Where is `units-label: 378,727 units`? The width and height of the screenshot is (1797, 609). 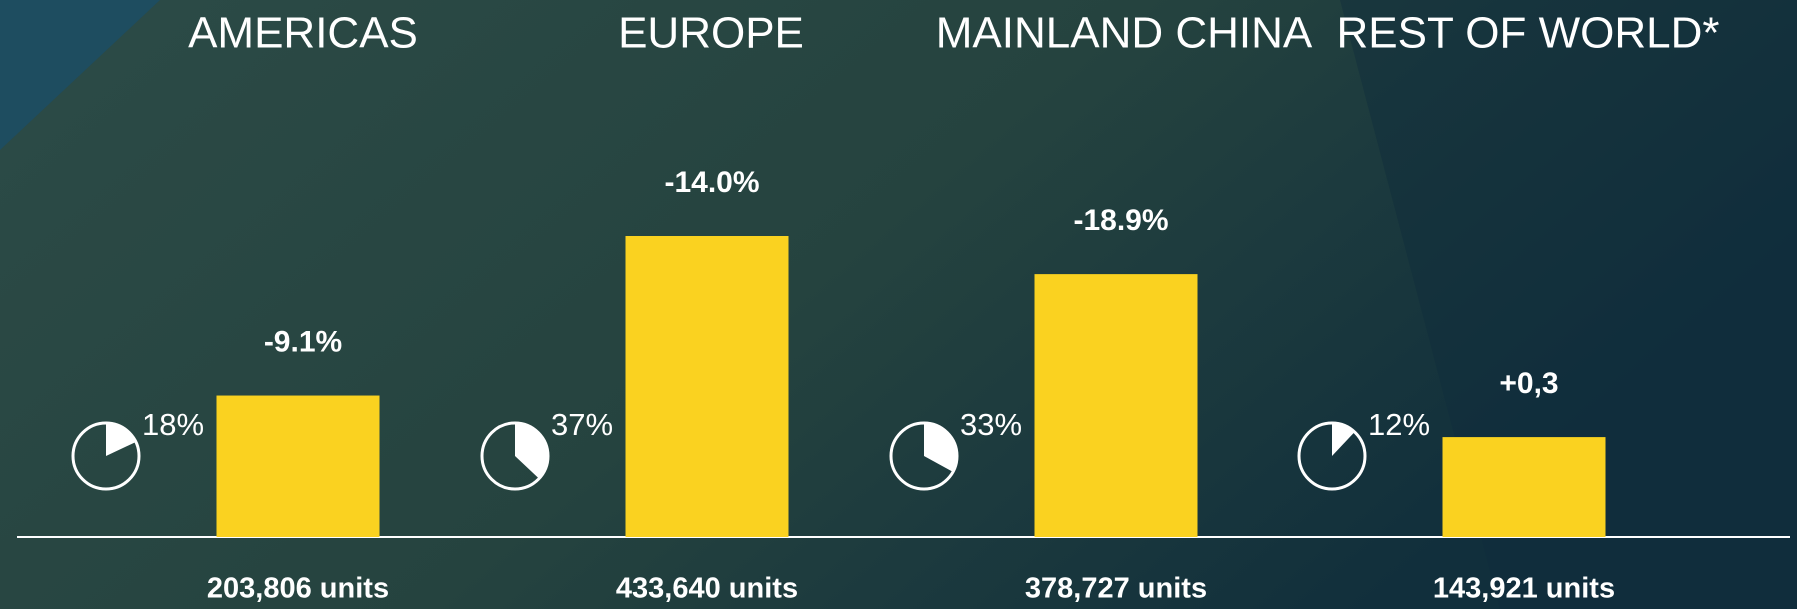 units-label: 378,727 units is located at coordinates (1116, 589).